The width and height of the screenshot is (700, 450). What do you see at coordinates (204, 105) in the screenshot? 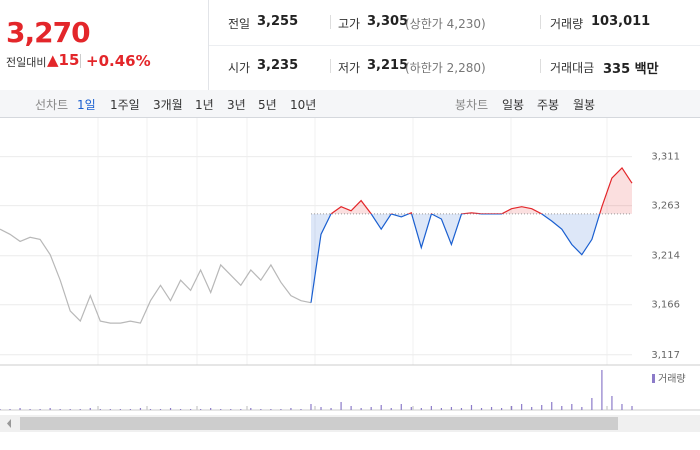
I see `tab: 1년` at bounding box center [204, 105].